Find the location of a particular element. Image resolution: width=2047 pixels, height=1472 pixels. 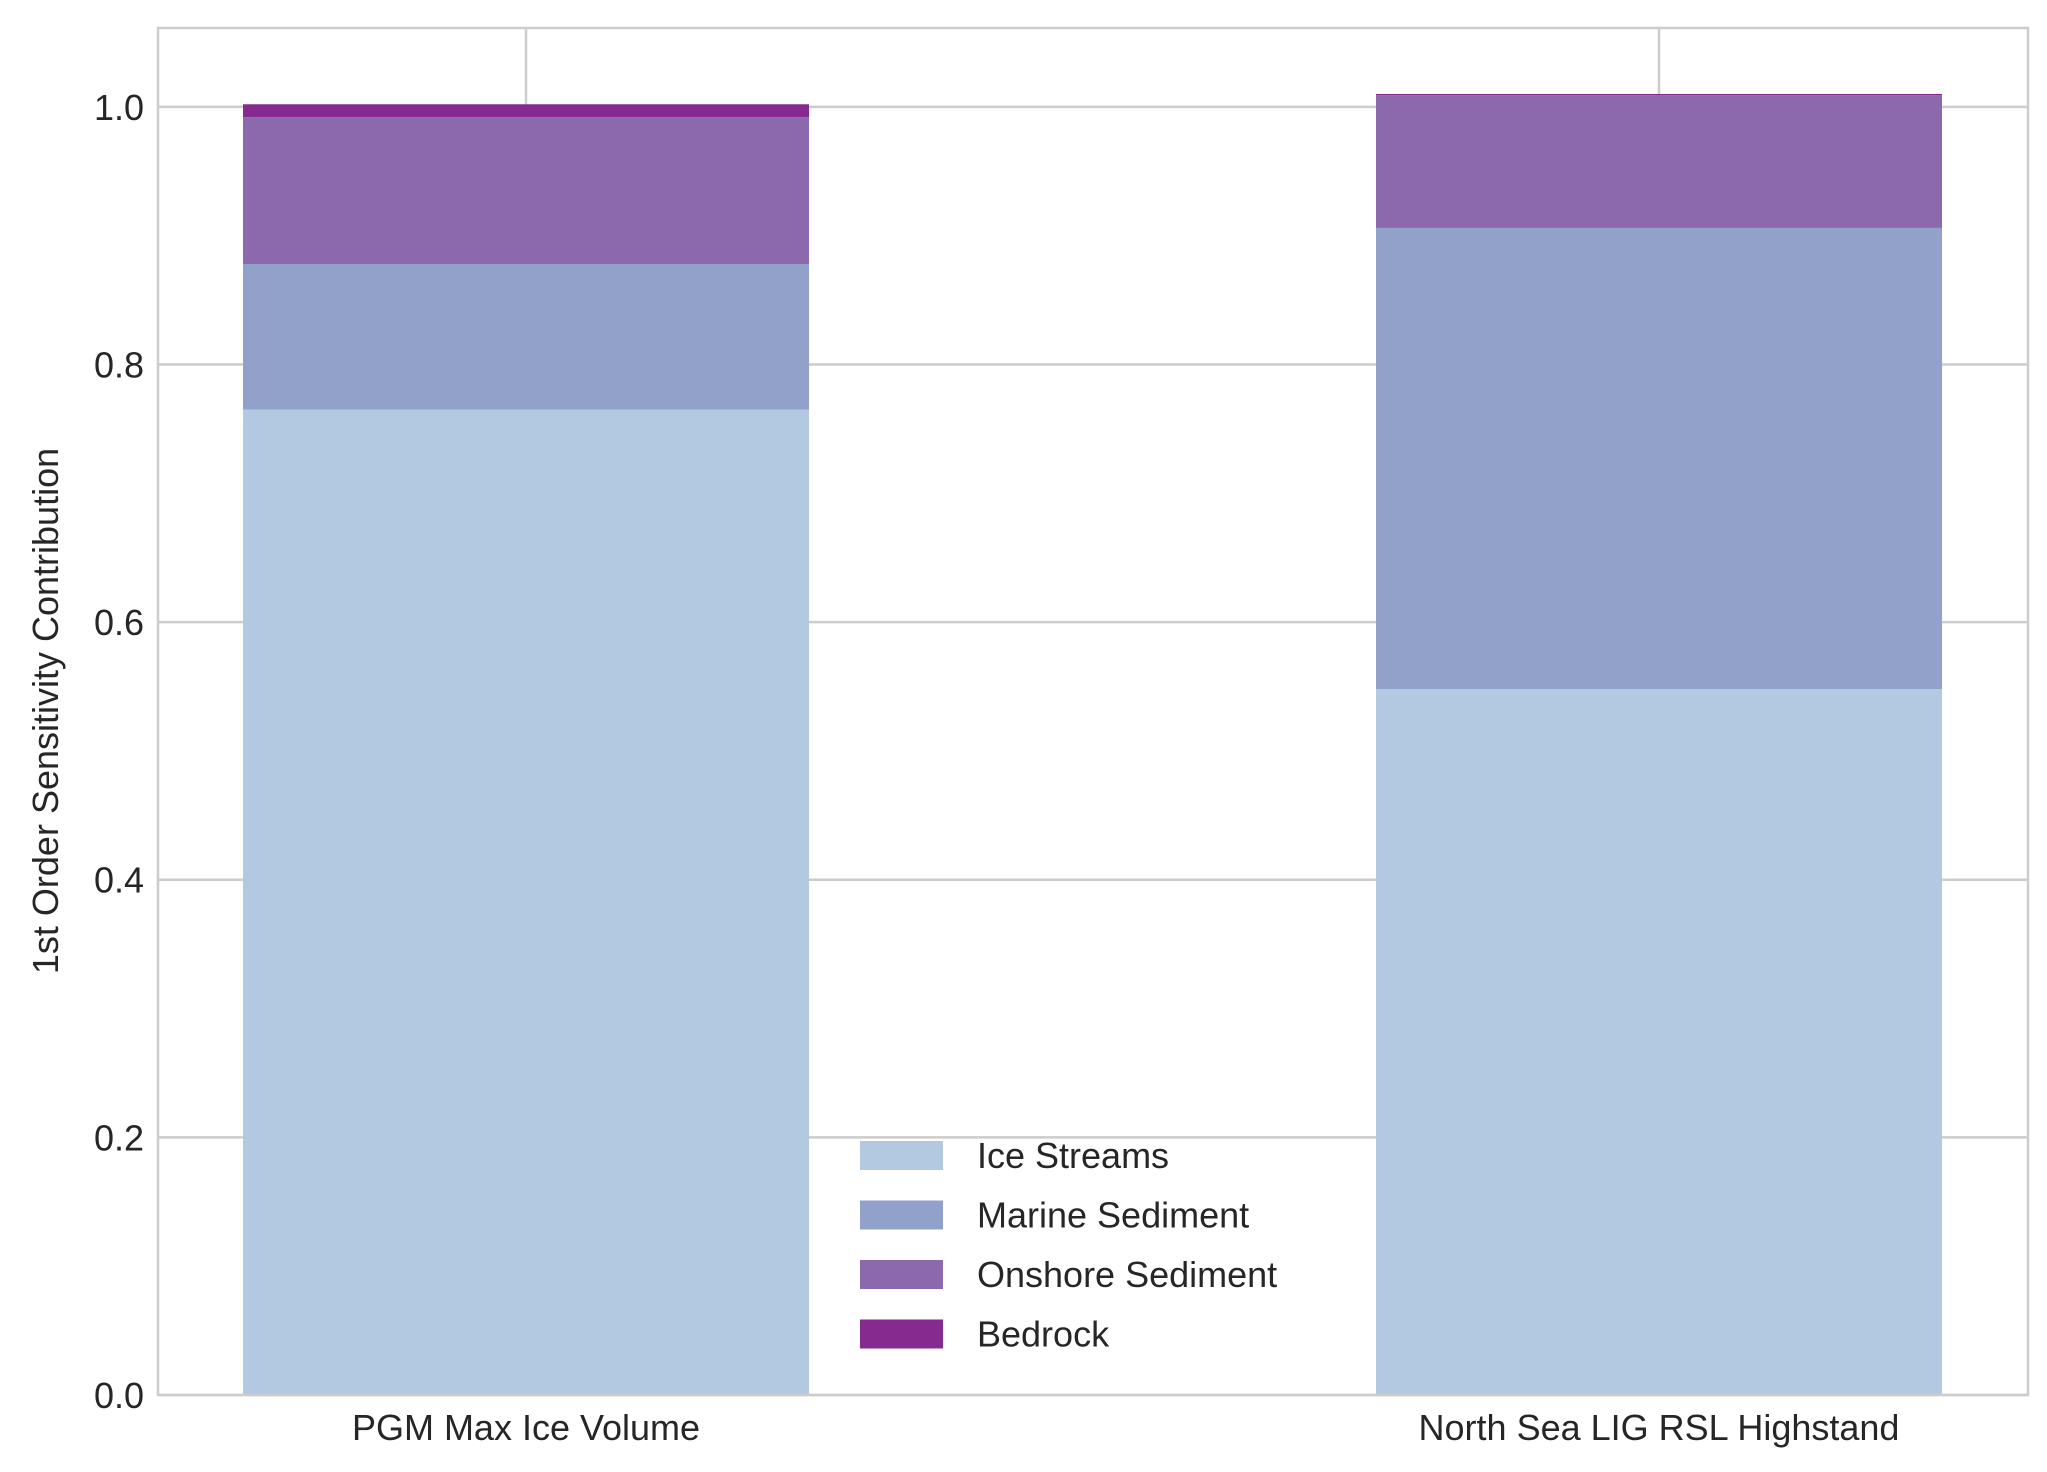

legend-label: Onshore Sediment is located at coordinates (1127, 1274).